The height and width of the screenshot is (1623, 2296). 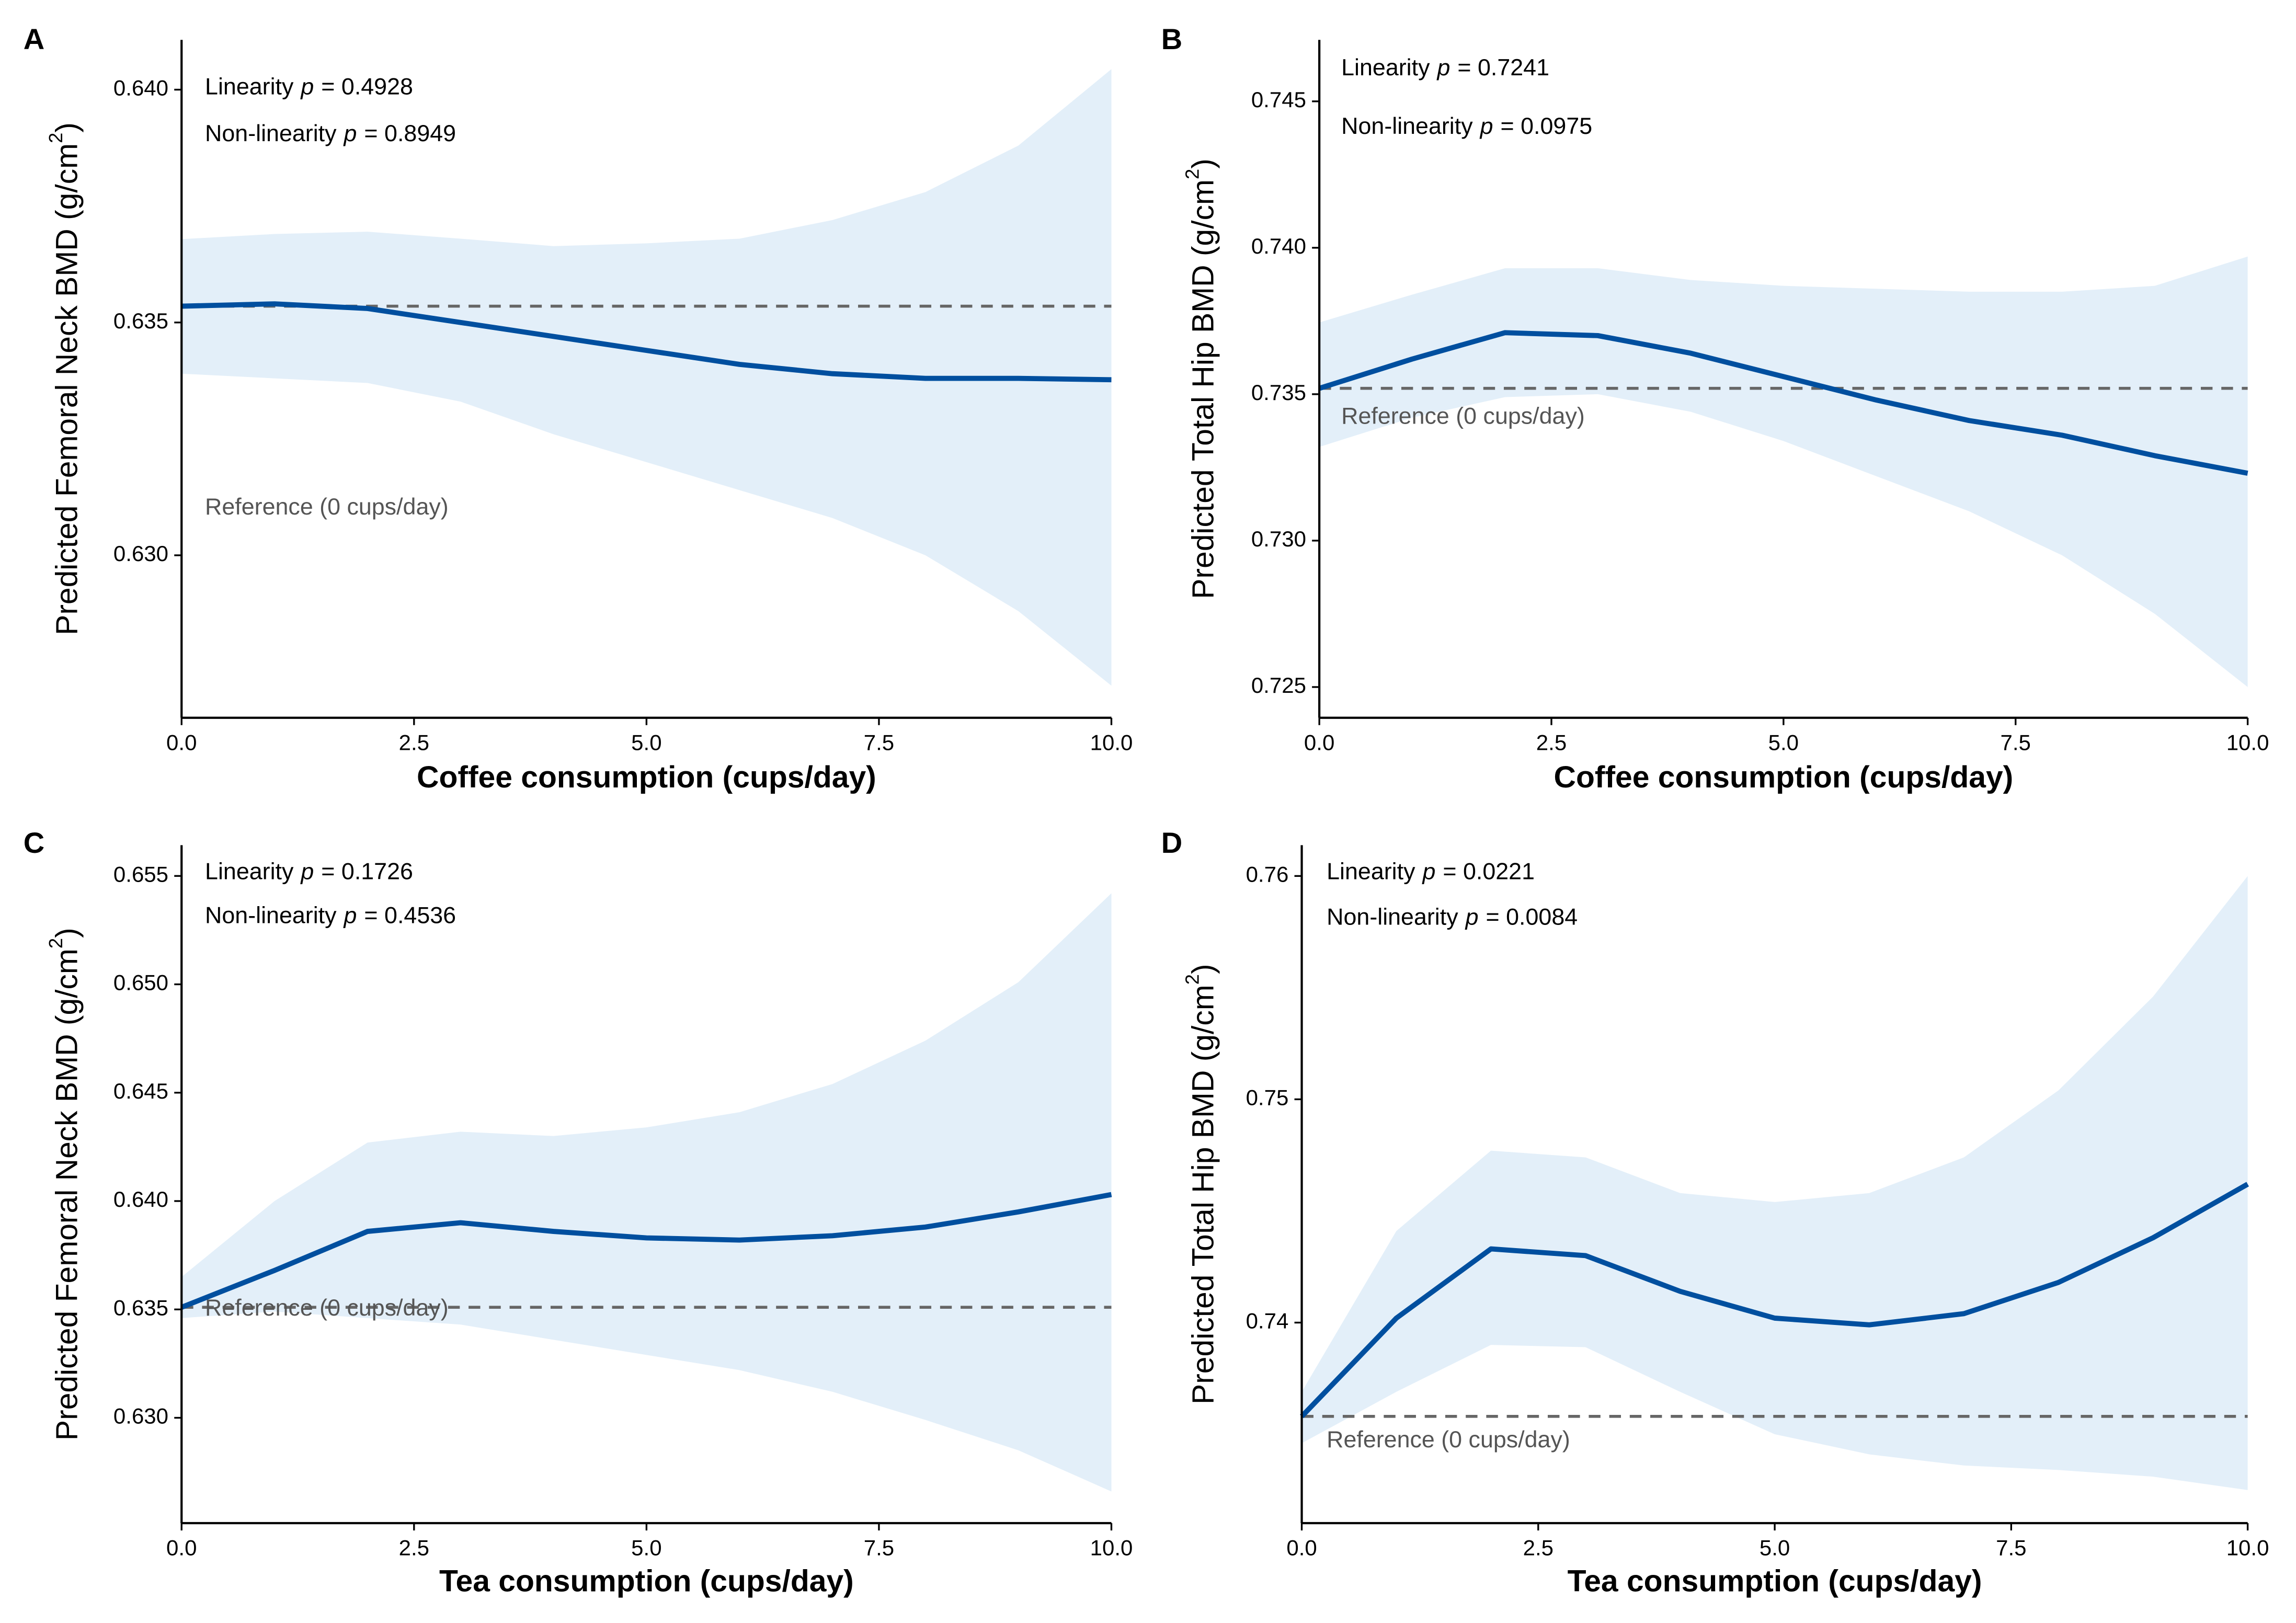 What do you see at coordinates (367, 871) in the screenshot?
I see `annotation-value: = 0.1726` at bounding box center [367, 871].